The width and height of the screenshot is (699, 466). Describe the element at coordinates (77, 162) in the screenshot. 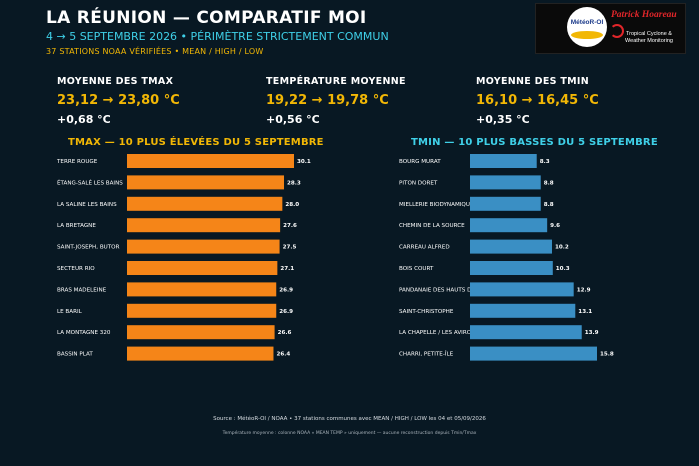

I see `category-label: TERRE ROUGE` at that location.